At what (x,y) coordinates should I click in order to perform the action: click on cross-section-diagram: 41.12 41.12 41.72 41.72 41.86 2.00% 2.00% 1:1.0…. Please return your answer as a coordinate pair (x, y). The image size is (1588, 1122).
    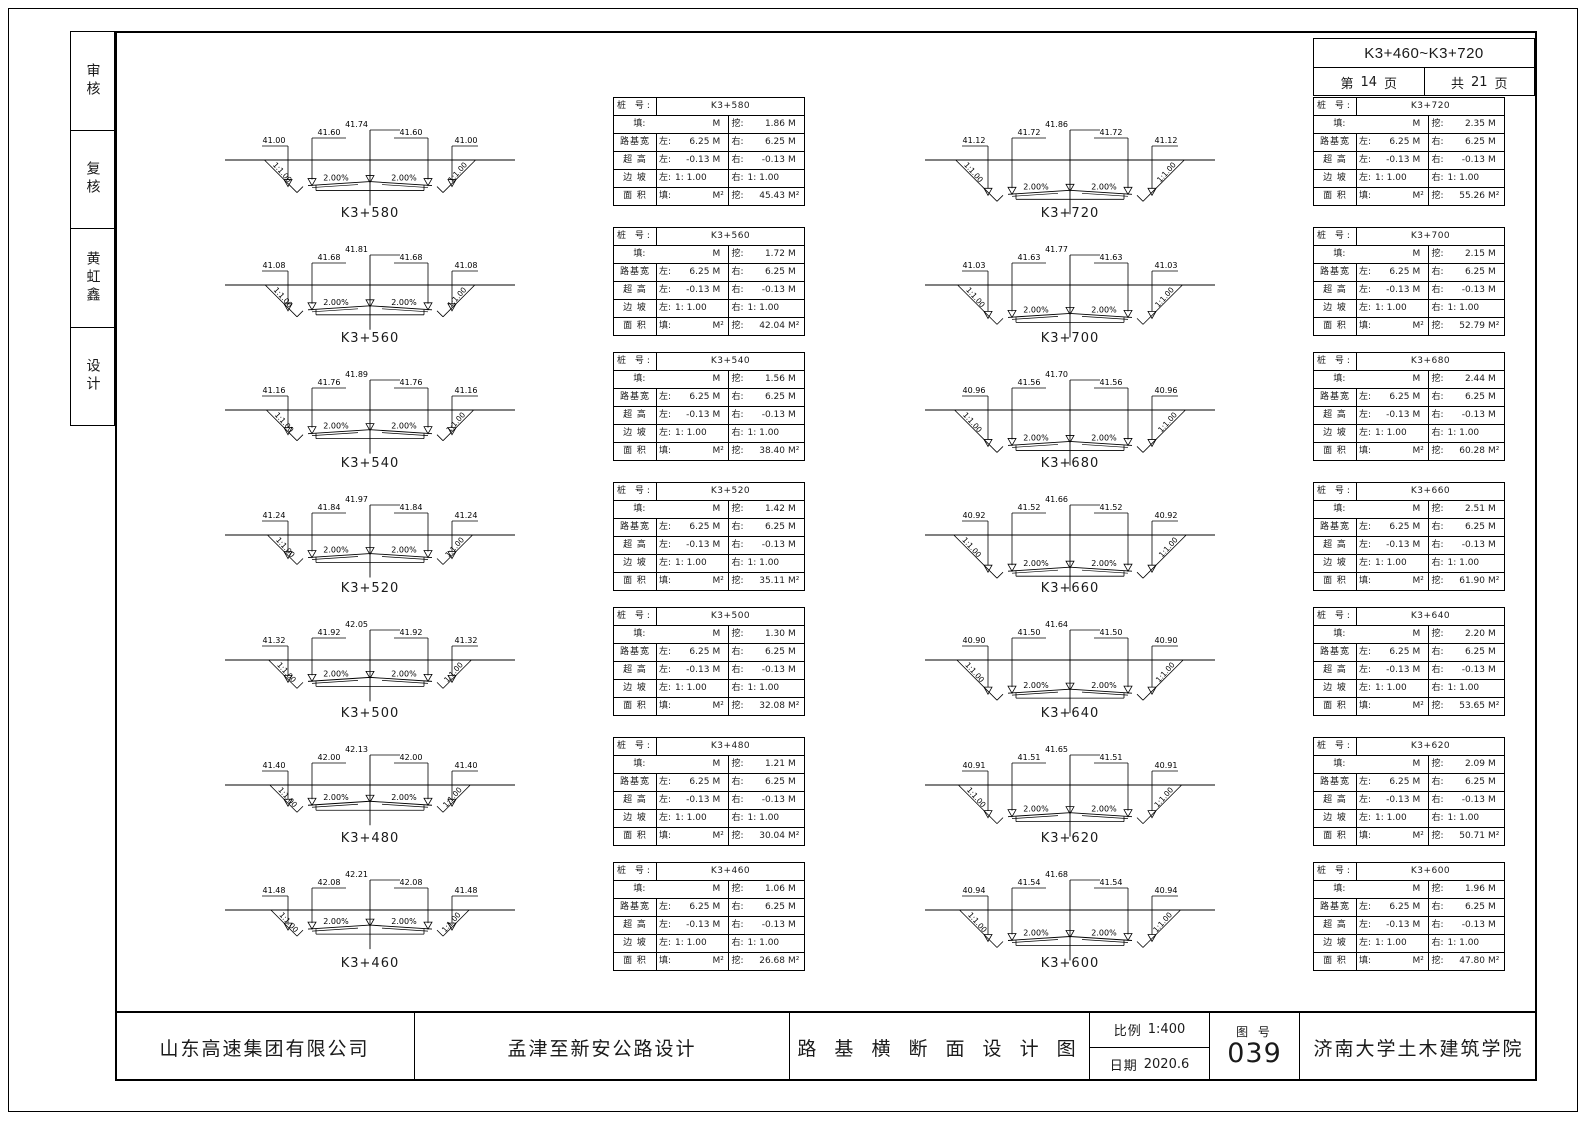
    Looking at the image, I should click on (1070, 170).